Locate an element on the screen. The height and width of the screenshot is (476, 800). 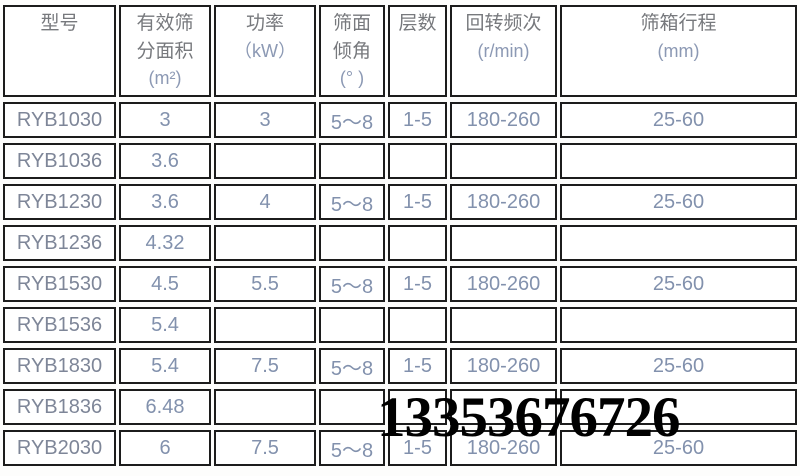
table-row: RYB1836 6.48 is located at coordinates (400, 407).